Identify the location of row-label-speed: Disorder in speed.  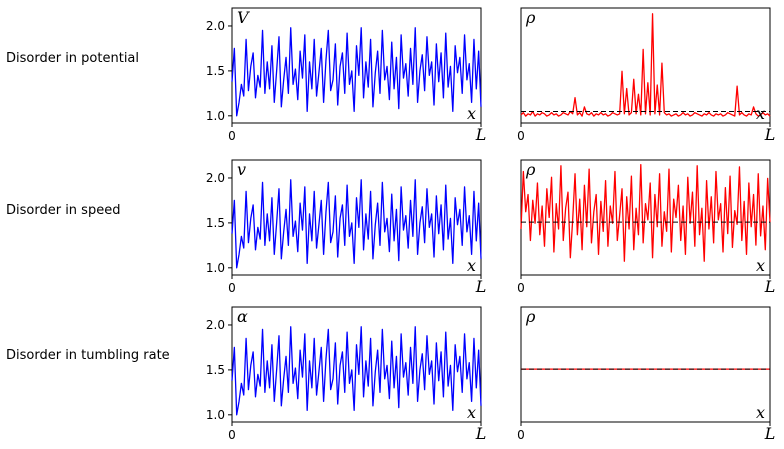
(63, 210).